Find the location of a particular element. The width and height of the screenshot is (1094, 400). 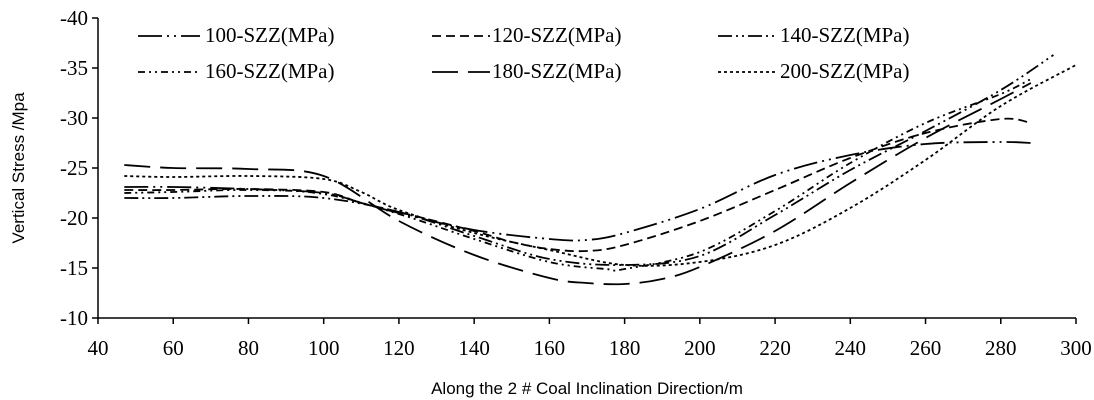

y-tick-label: -35 is located at coordinates (74, 68).